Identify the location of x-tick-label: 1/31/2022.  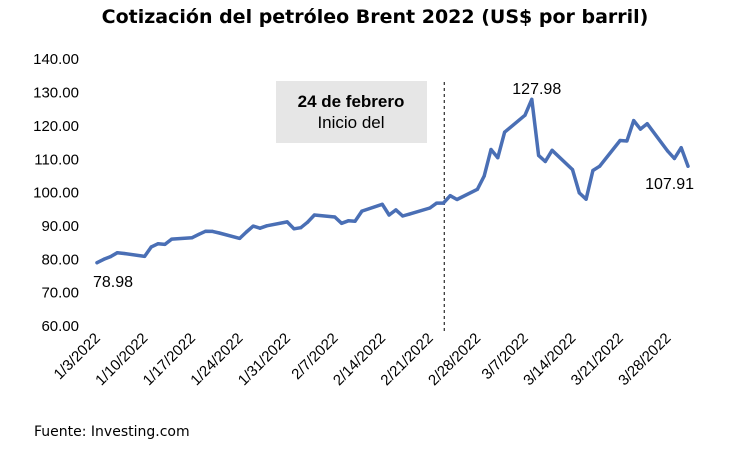
(264, 359).